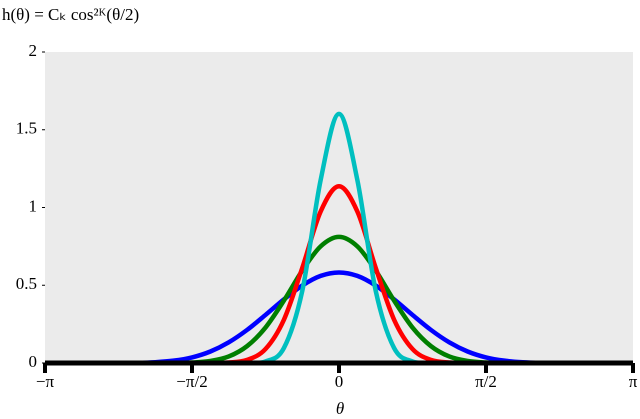  What do you see at coordinates (486, 381) in the screenshot?
I see `x-tick-label: π/2` at bounding box center [486, 381].